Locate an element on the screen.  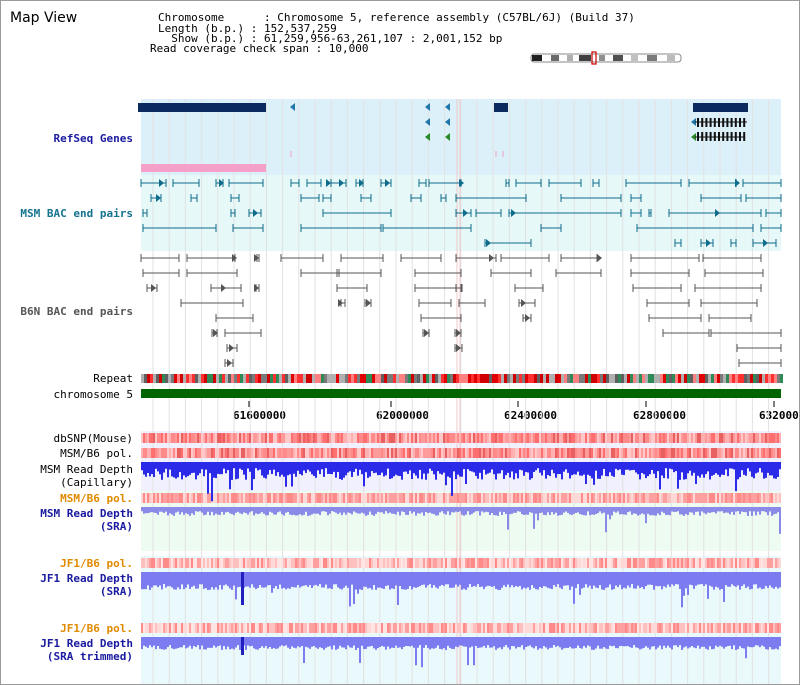
label-line: MSM Read Depth is located at coordinates (86, 513).